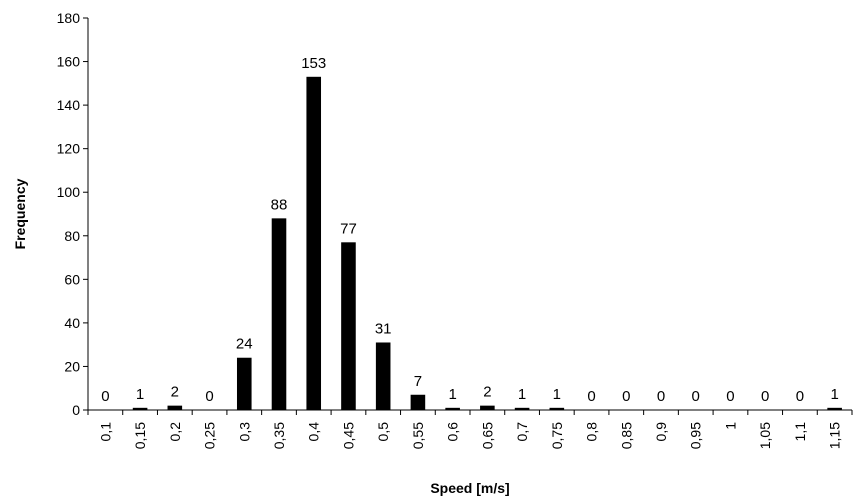  Describe the element at coordinates (72, 279) in the screenshot. I see `y-tick-label: 60` at that location.